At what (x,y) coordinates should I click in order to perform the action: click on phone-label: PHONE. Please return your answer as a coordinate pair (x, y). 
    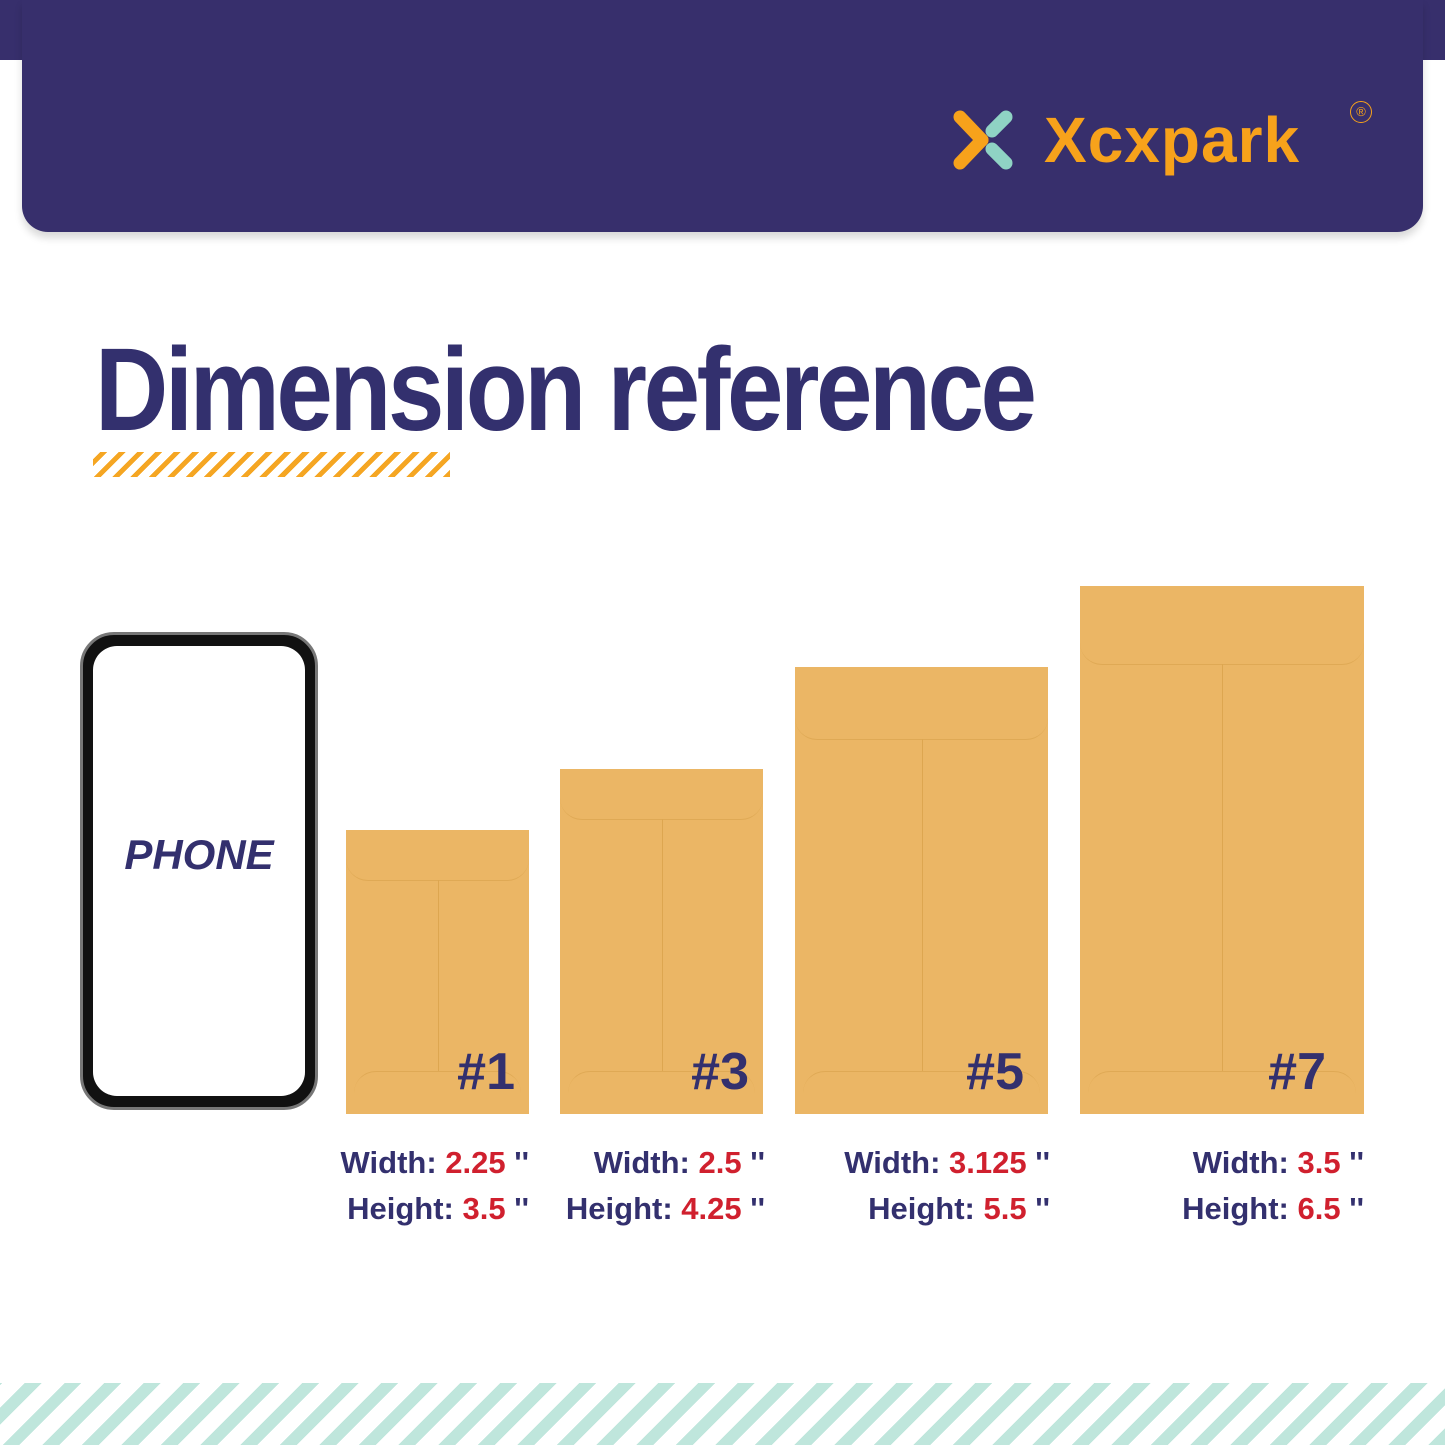
    Looking at the image, I should click on (199, 854).